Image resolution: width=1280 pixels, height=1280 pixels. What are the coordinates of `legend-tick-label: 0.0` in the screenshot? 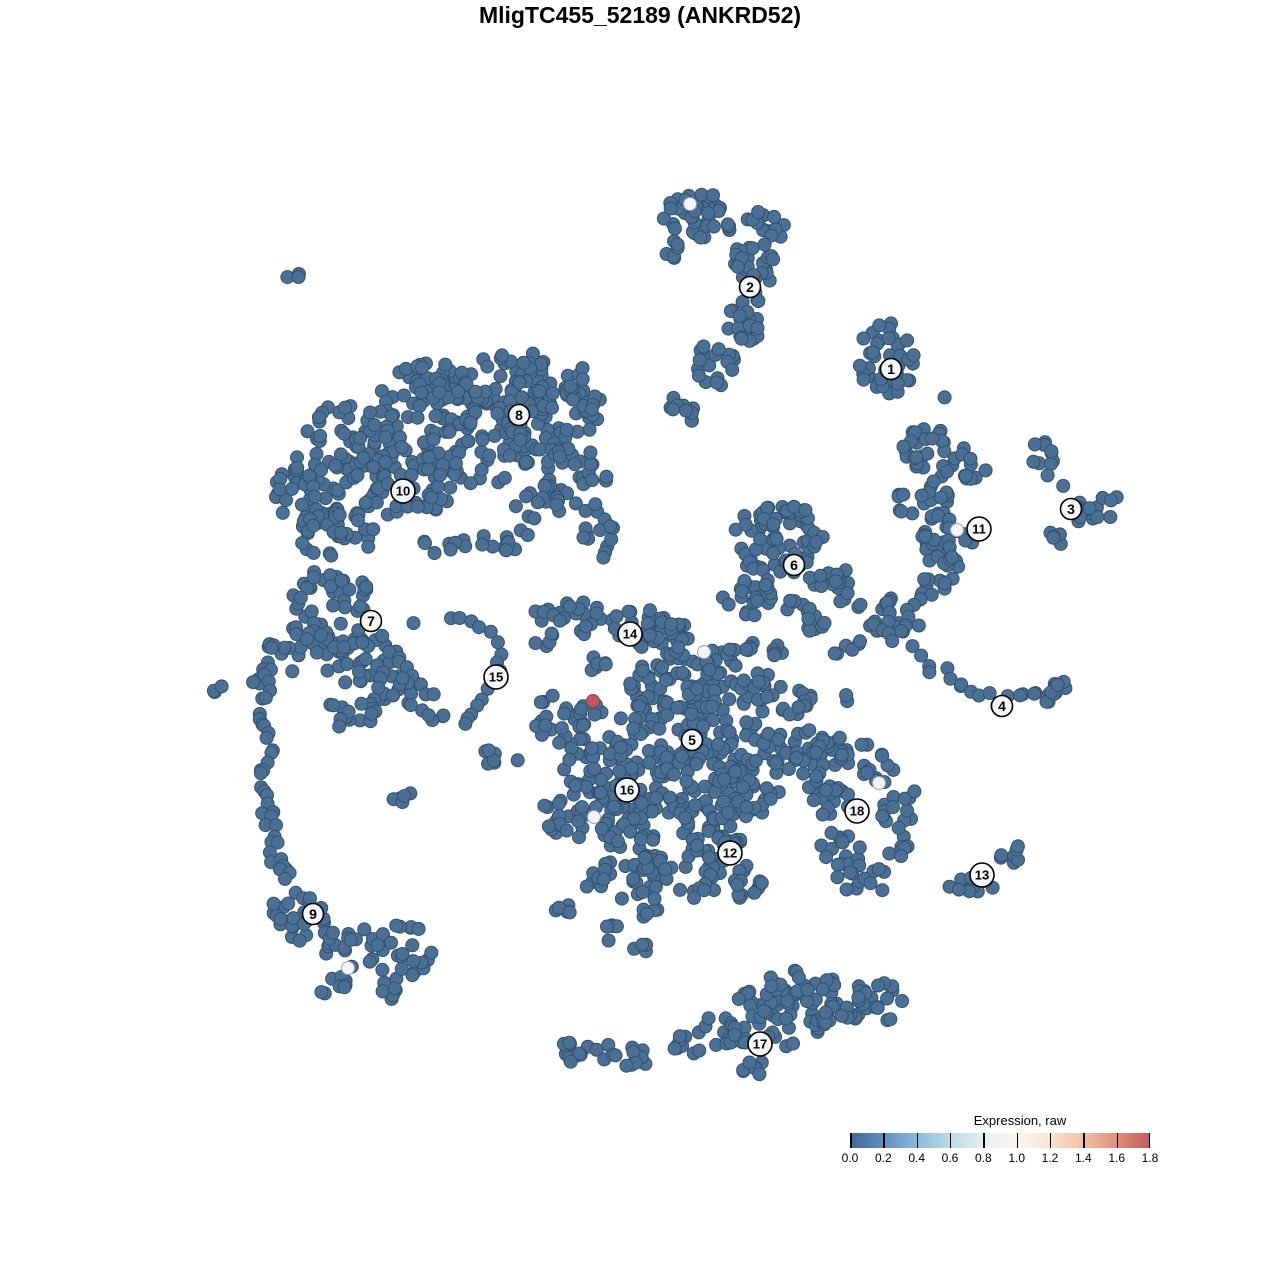 It's located at (850, 1158).